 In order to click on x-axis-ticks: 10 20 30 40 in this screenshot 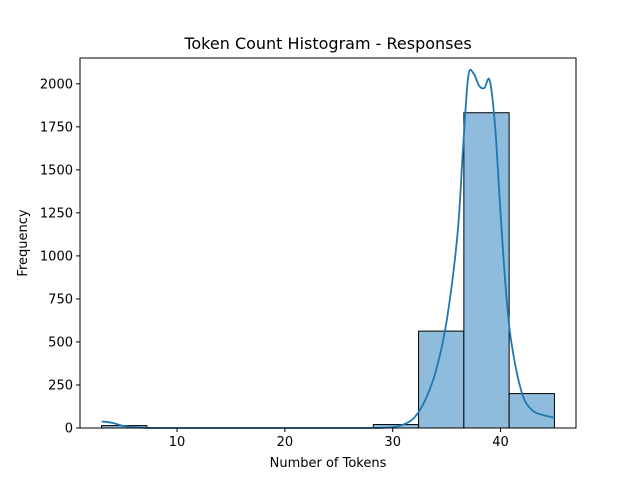, I will do `click(339, 439)`.